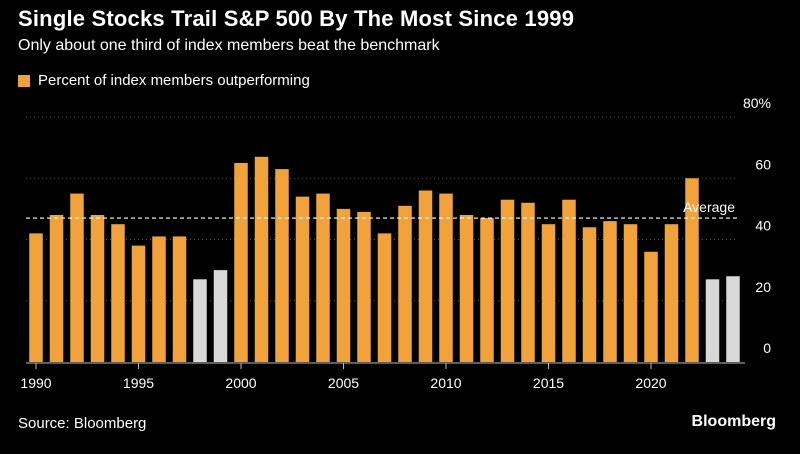 This screenshot has width=800, height=454. Describe the element at coordinates (384, 297) in the screenshot. I see `bar-2007` at that location.